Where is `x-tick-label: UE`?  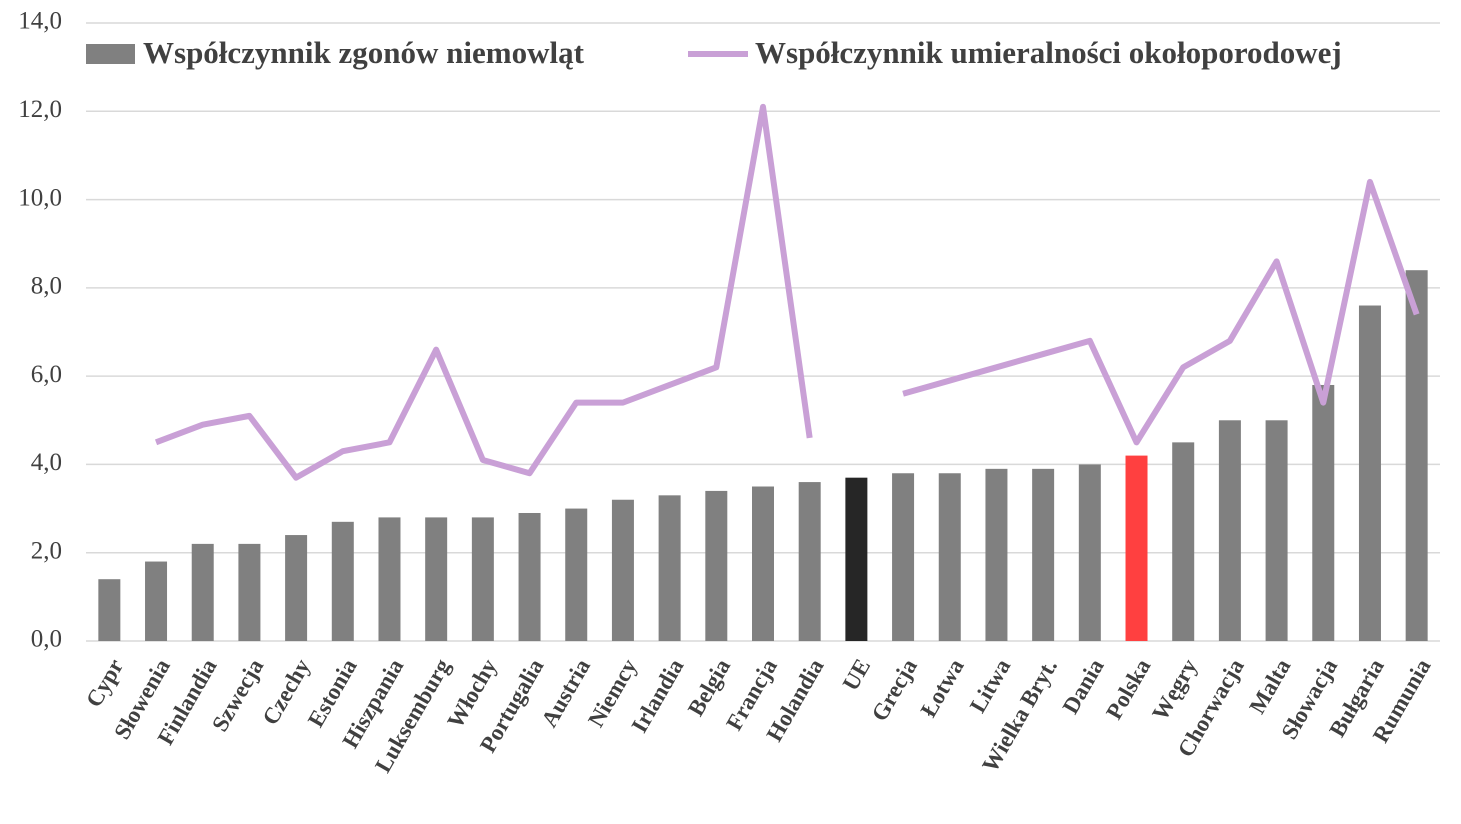 x-tick-label: UE is located at coordinates (857, 675).